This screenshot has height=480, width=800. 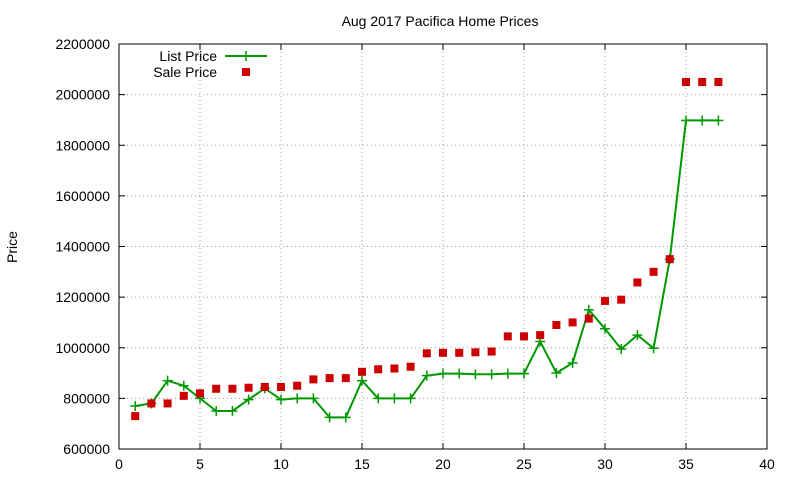 I want to click on x-tick-label: 30, so click(x=605, y=464).